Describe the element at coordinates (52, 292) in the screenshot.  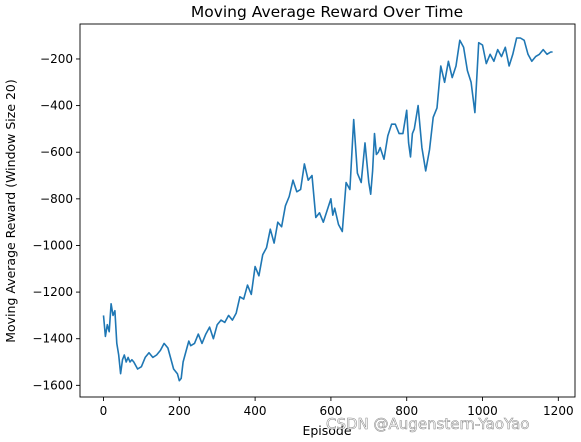
I see `y-tick-label: −1200` at that location.